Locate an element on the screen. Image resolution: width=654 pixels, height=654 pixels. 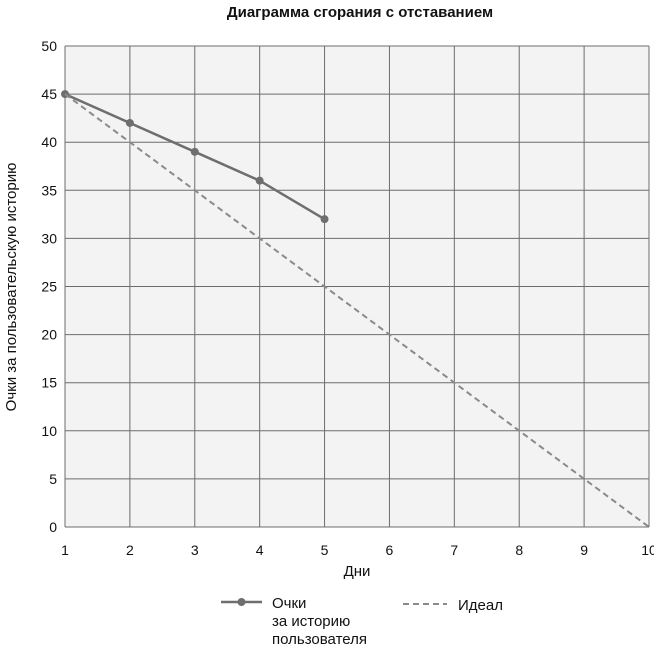
x-tick-label: 7 is located at coordinates (454, 550).